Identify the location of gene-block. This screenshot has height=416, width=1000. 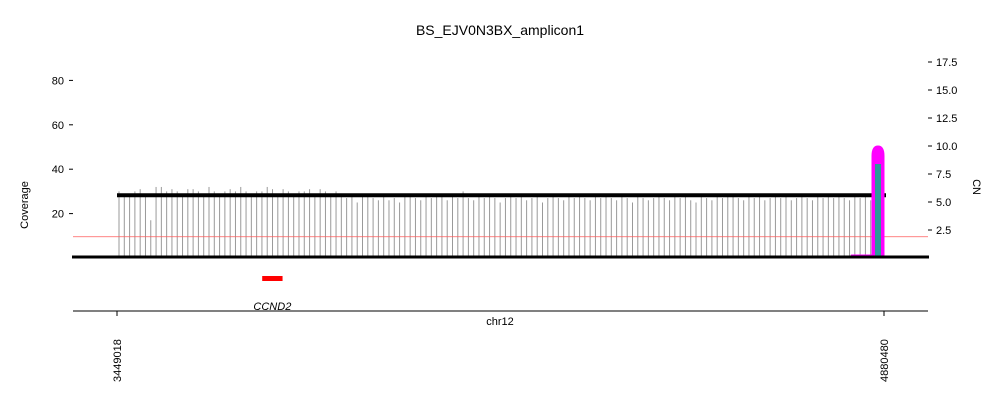
(272, 278).